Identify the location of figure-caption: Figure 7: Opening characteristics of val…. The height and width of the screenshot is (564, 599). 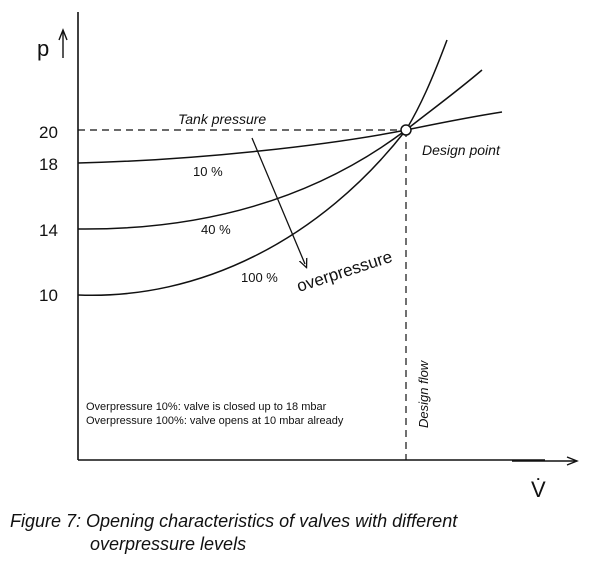
(300, 533).